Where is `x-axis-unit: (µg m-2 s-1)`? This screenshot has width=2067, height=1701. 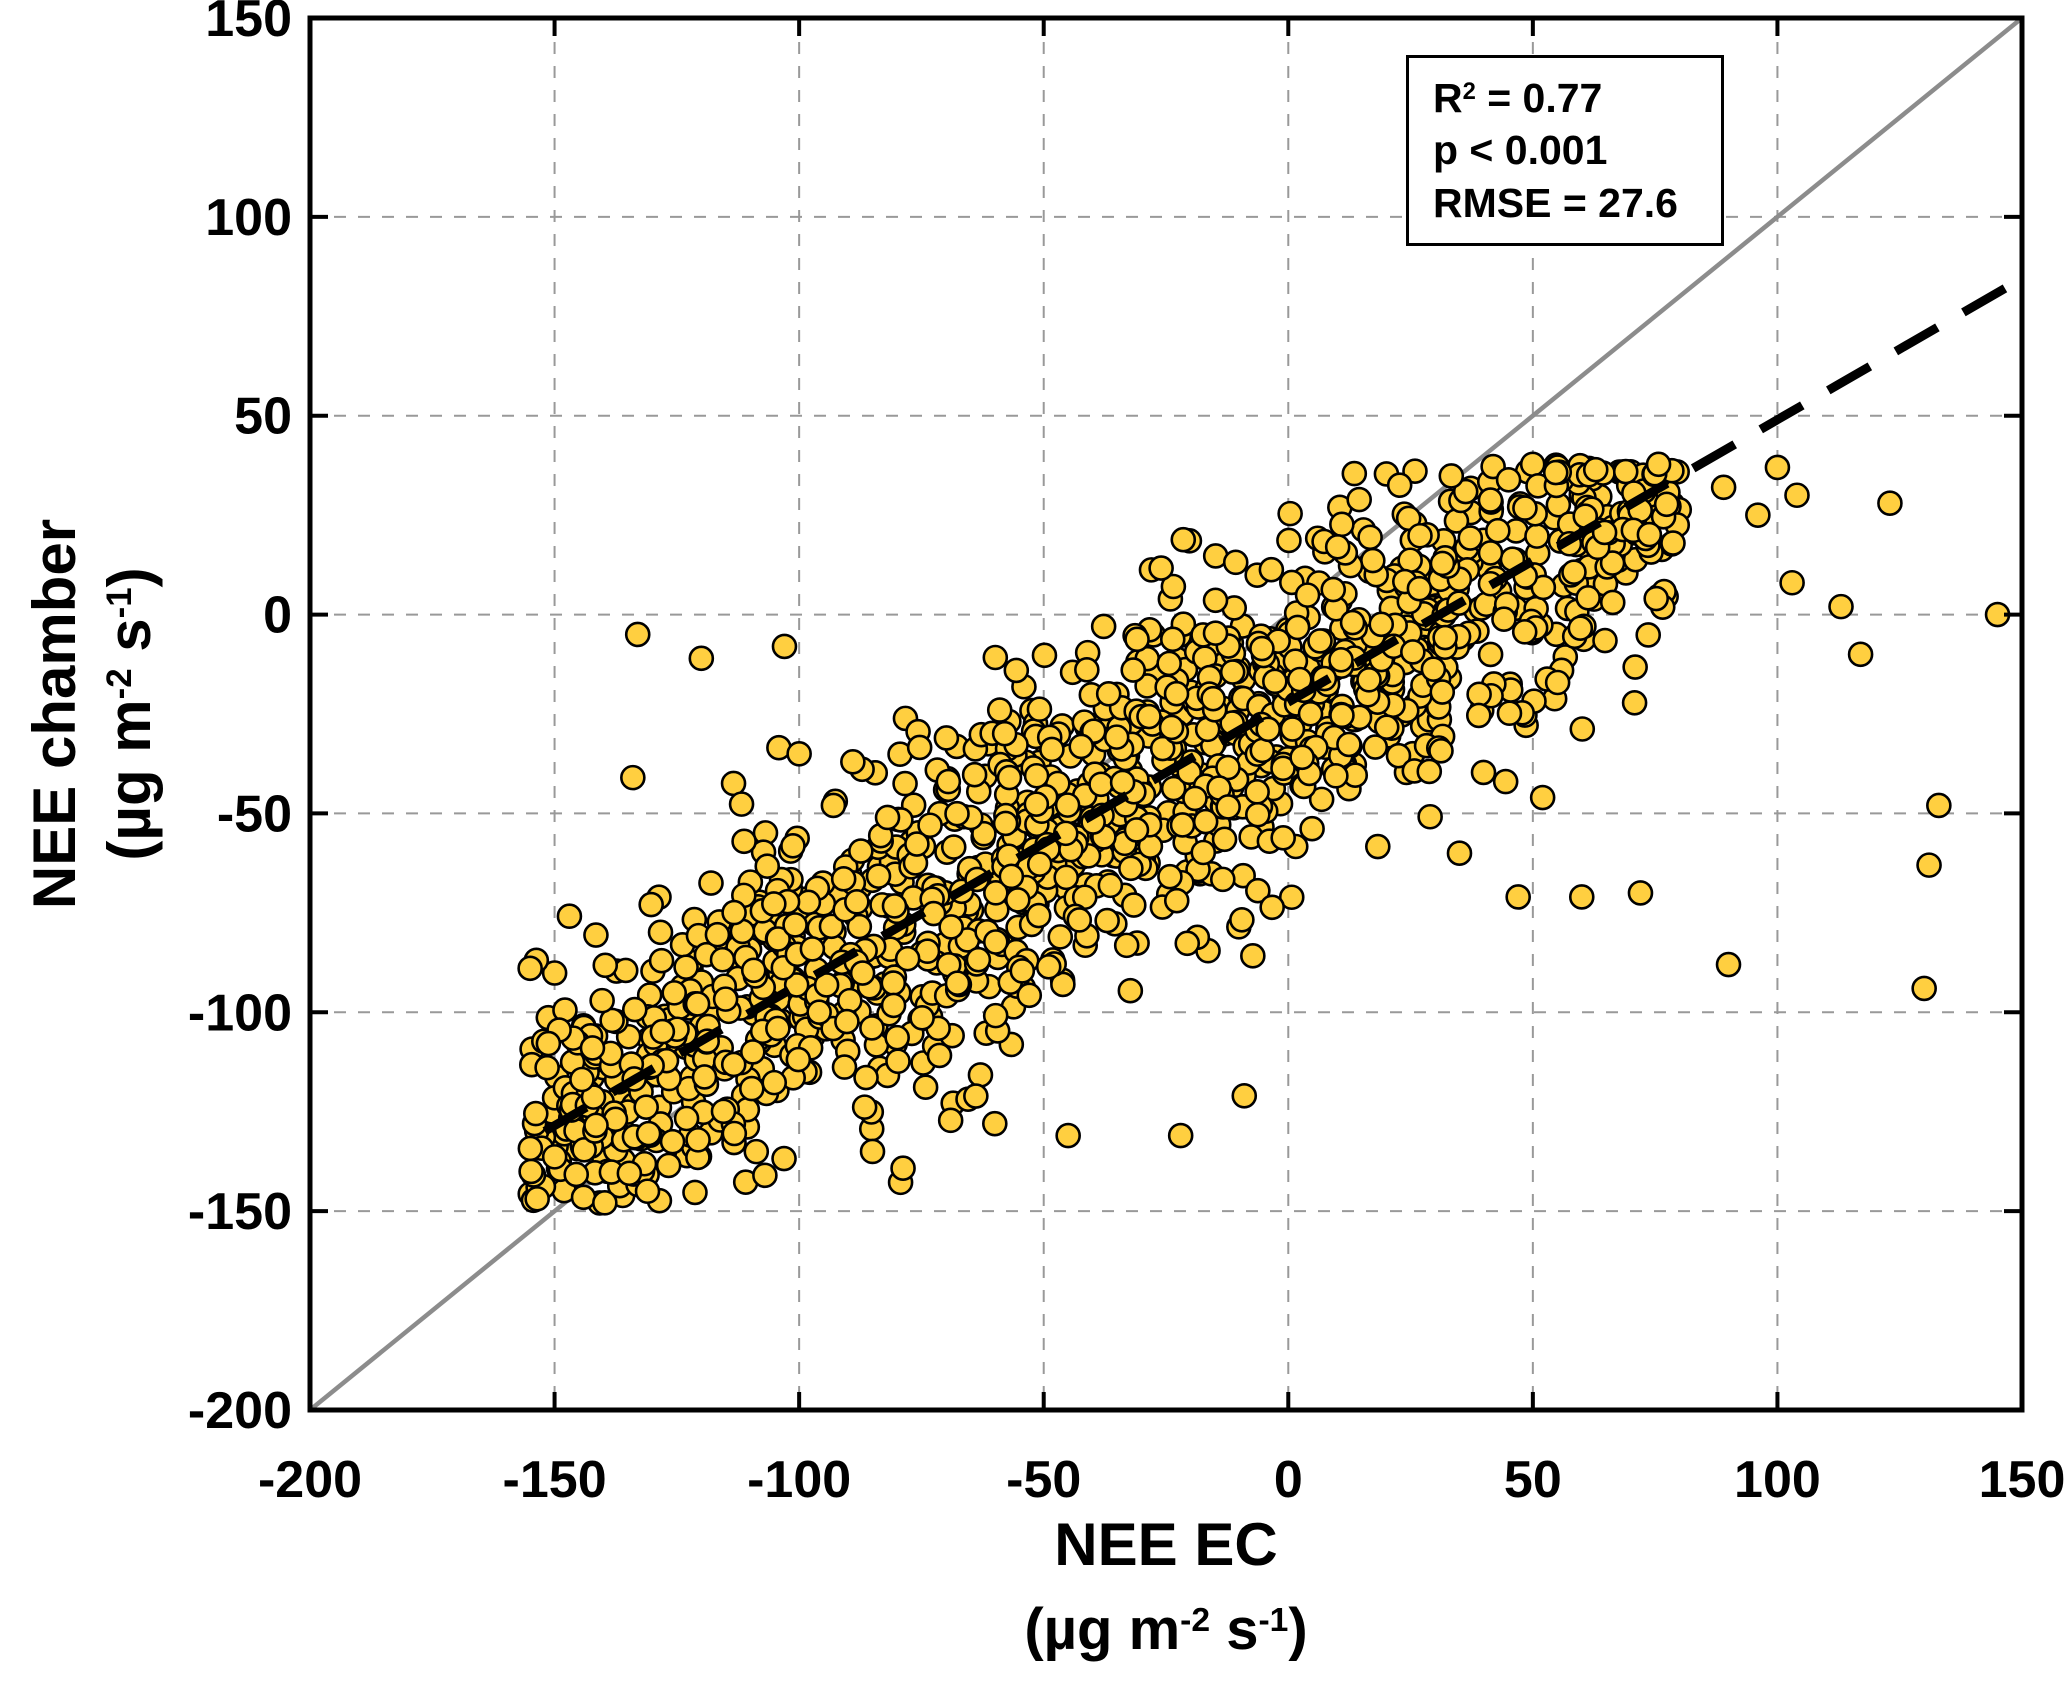
x-axis-unit: (µg m-2 s-1) is located at coordinates (1166, 1630).